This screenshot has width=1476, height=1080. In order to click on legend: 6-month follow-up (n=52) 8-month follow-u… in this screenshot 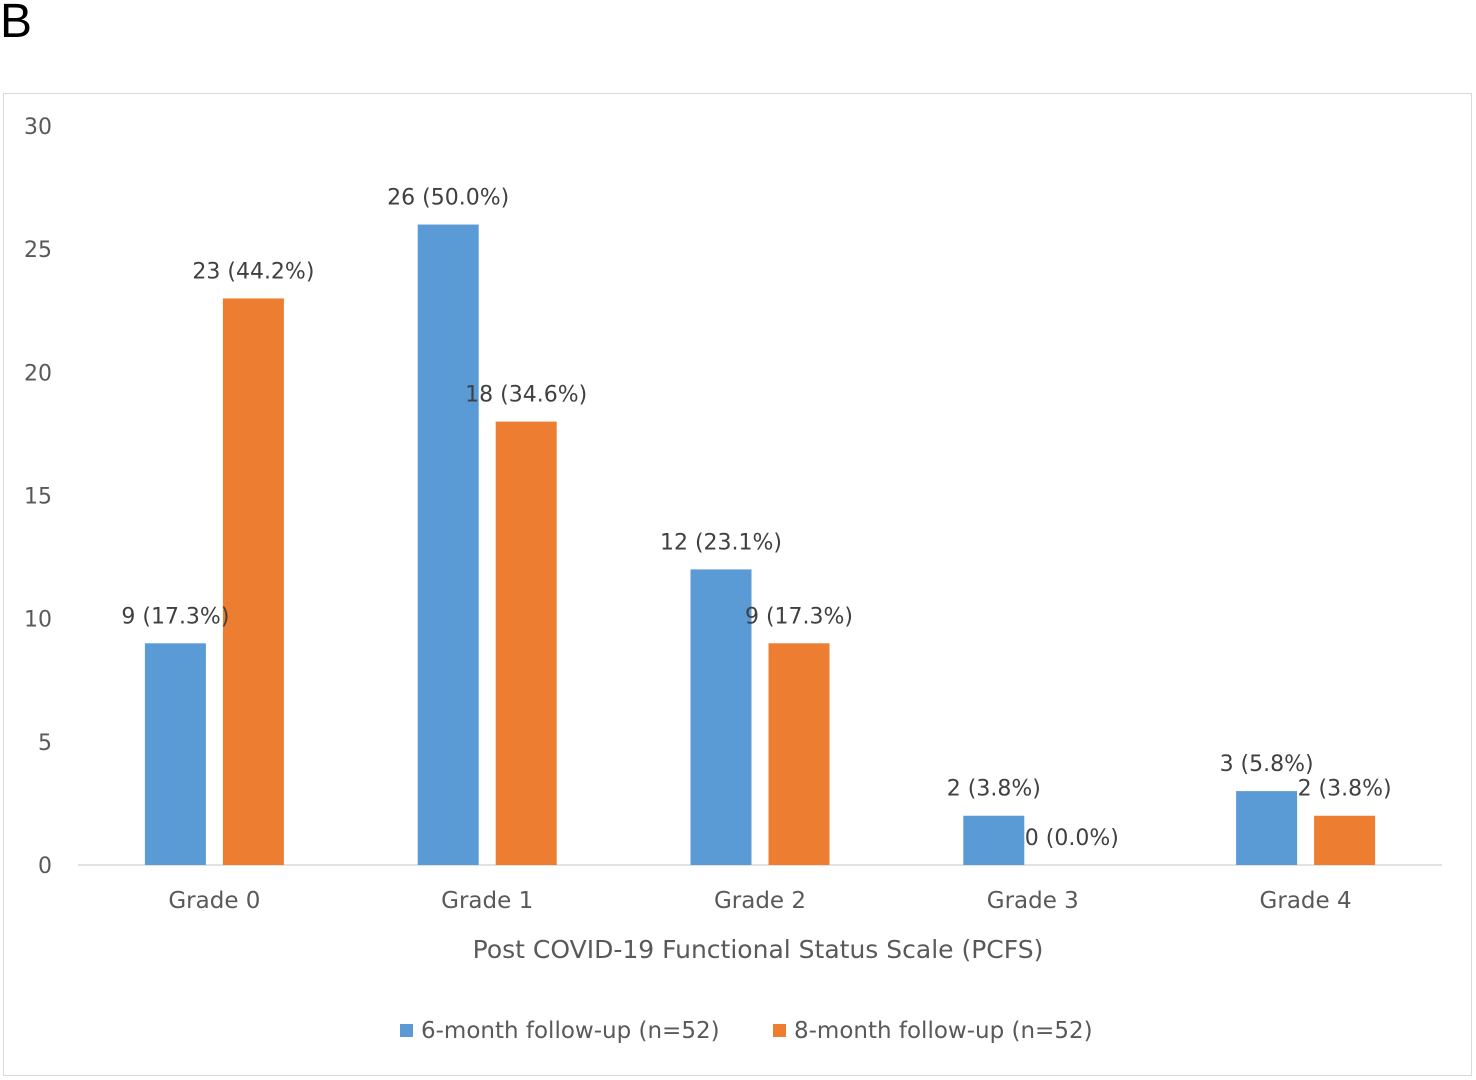, I will do `click(746, 1031)`.